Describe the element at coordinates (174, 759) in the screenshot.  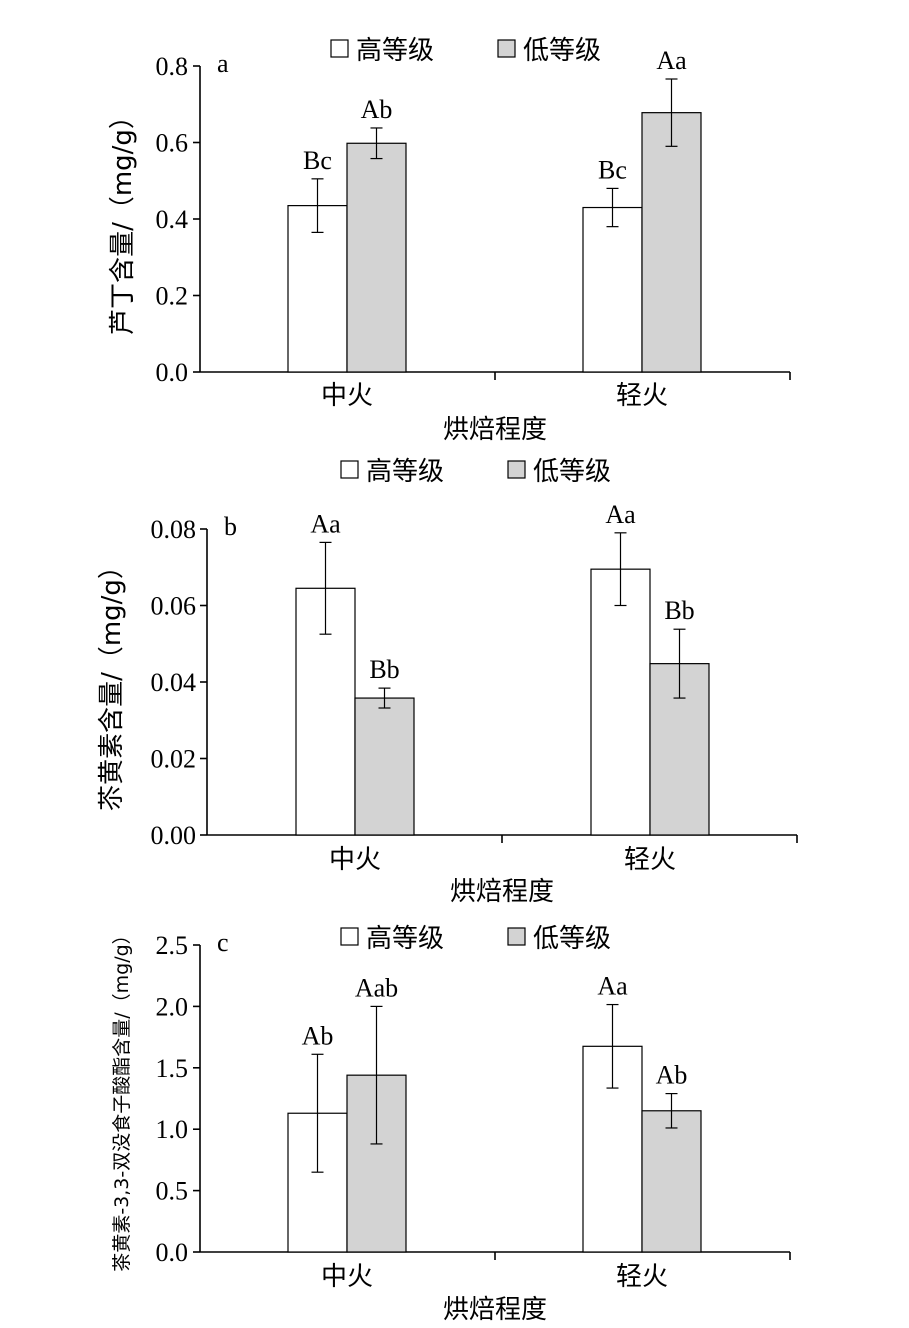
I see `y-tick-label: 0.02` at that location.